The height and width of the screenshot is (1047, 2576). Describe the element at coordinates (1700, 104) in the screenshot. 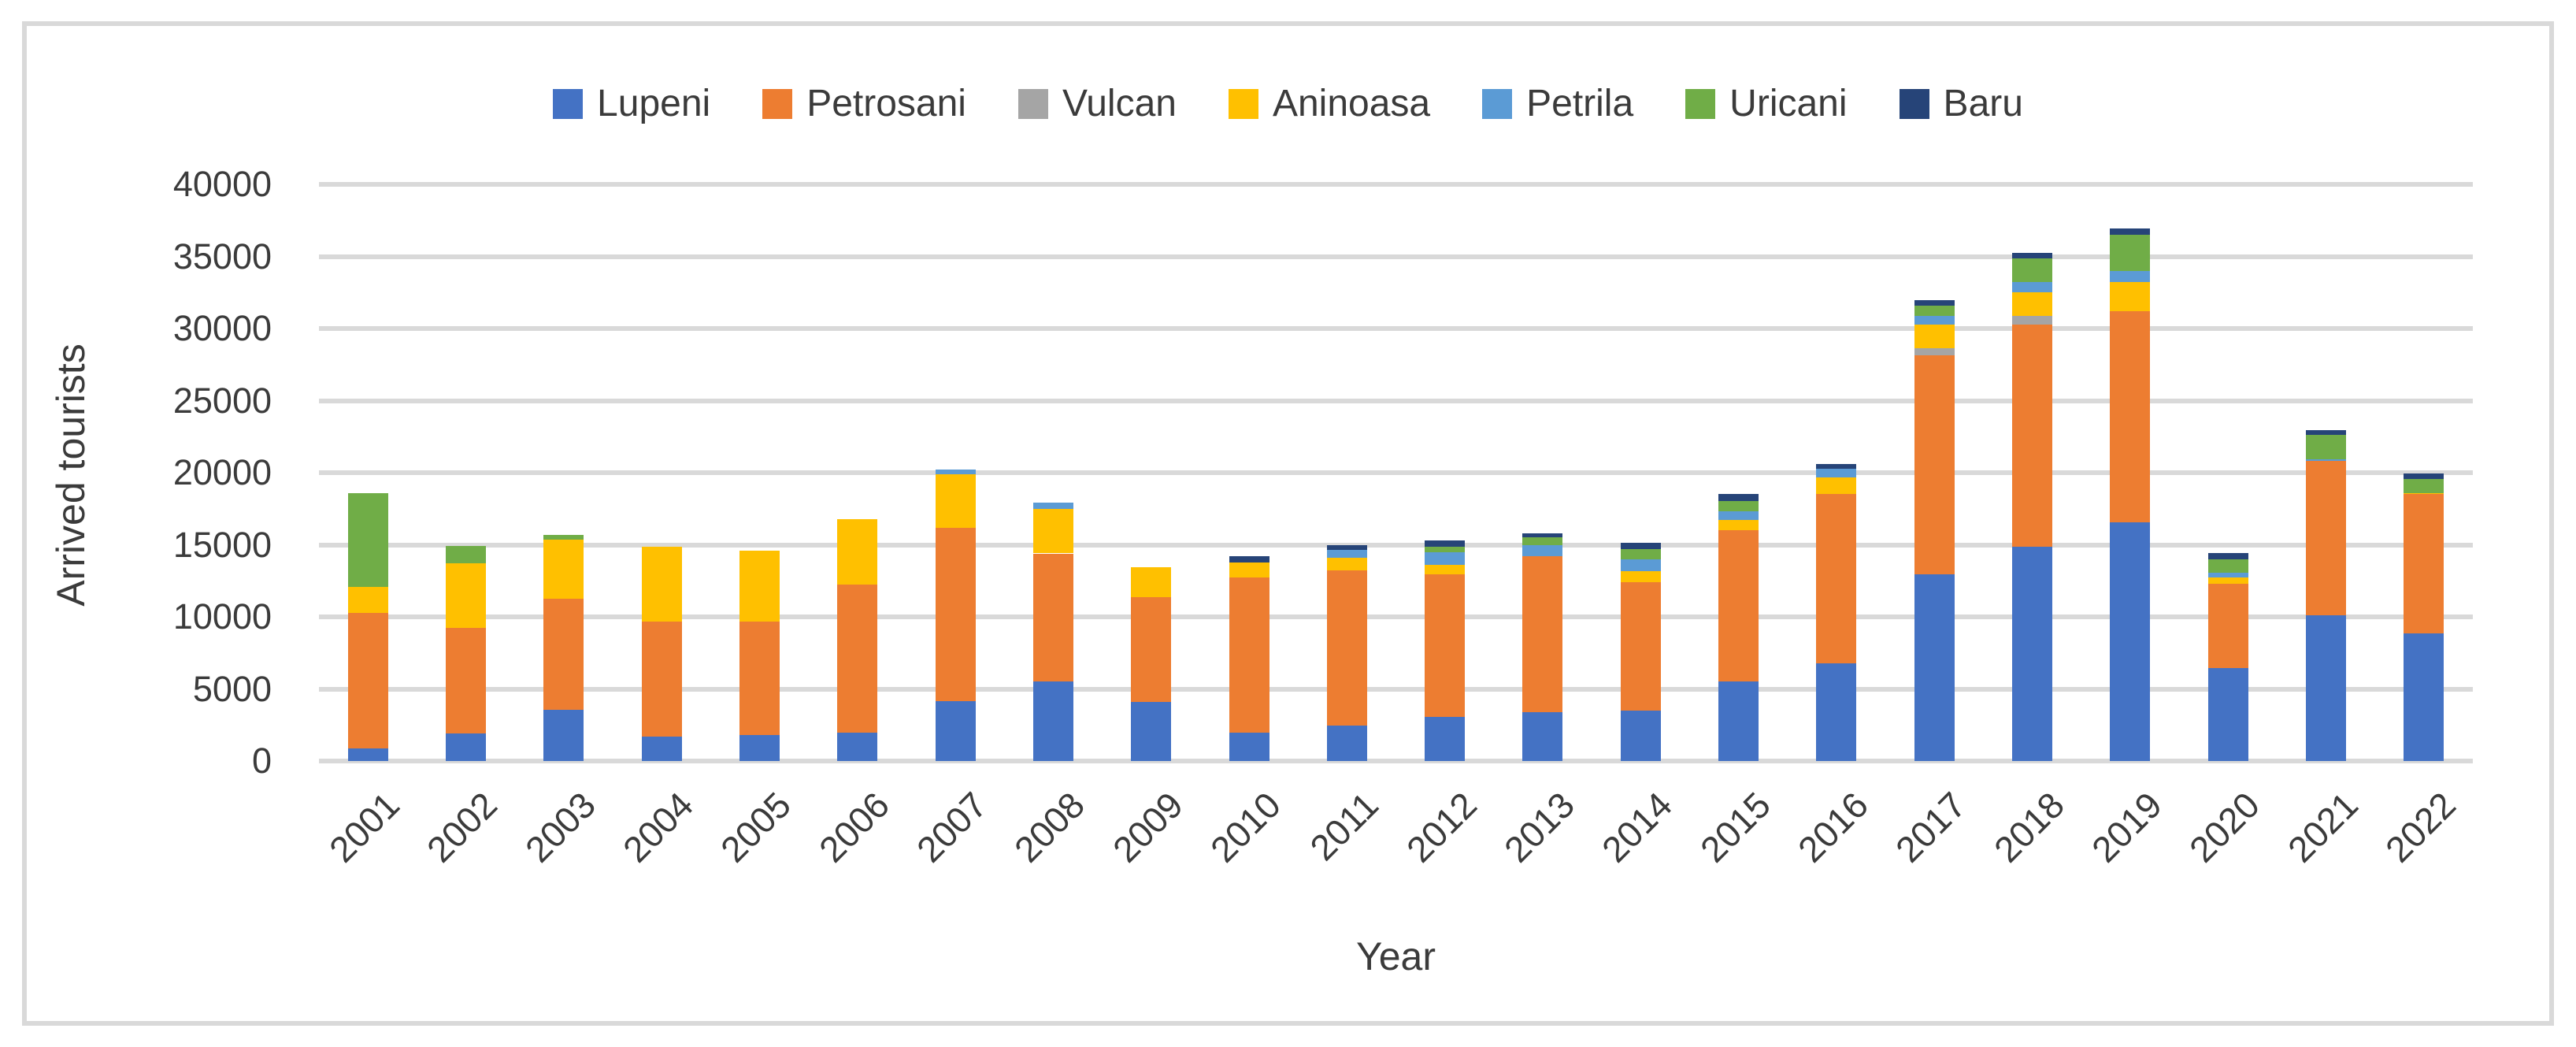

I see `legend-swatch-uricani` at that location.